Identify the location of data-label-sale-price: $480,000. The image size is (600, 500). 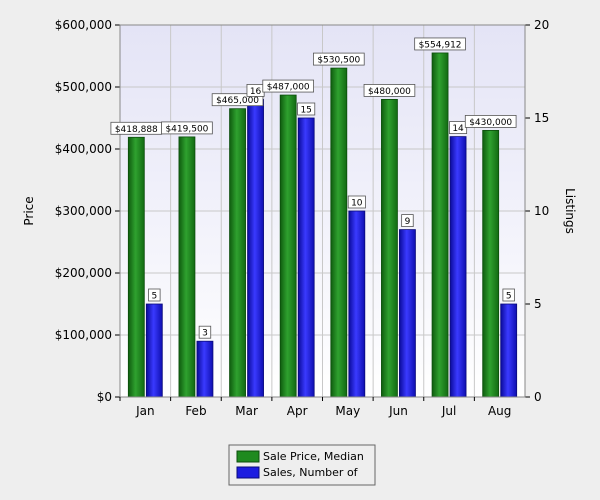
(389, 92).